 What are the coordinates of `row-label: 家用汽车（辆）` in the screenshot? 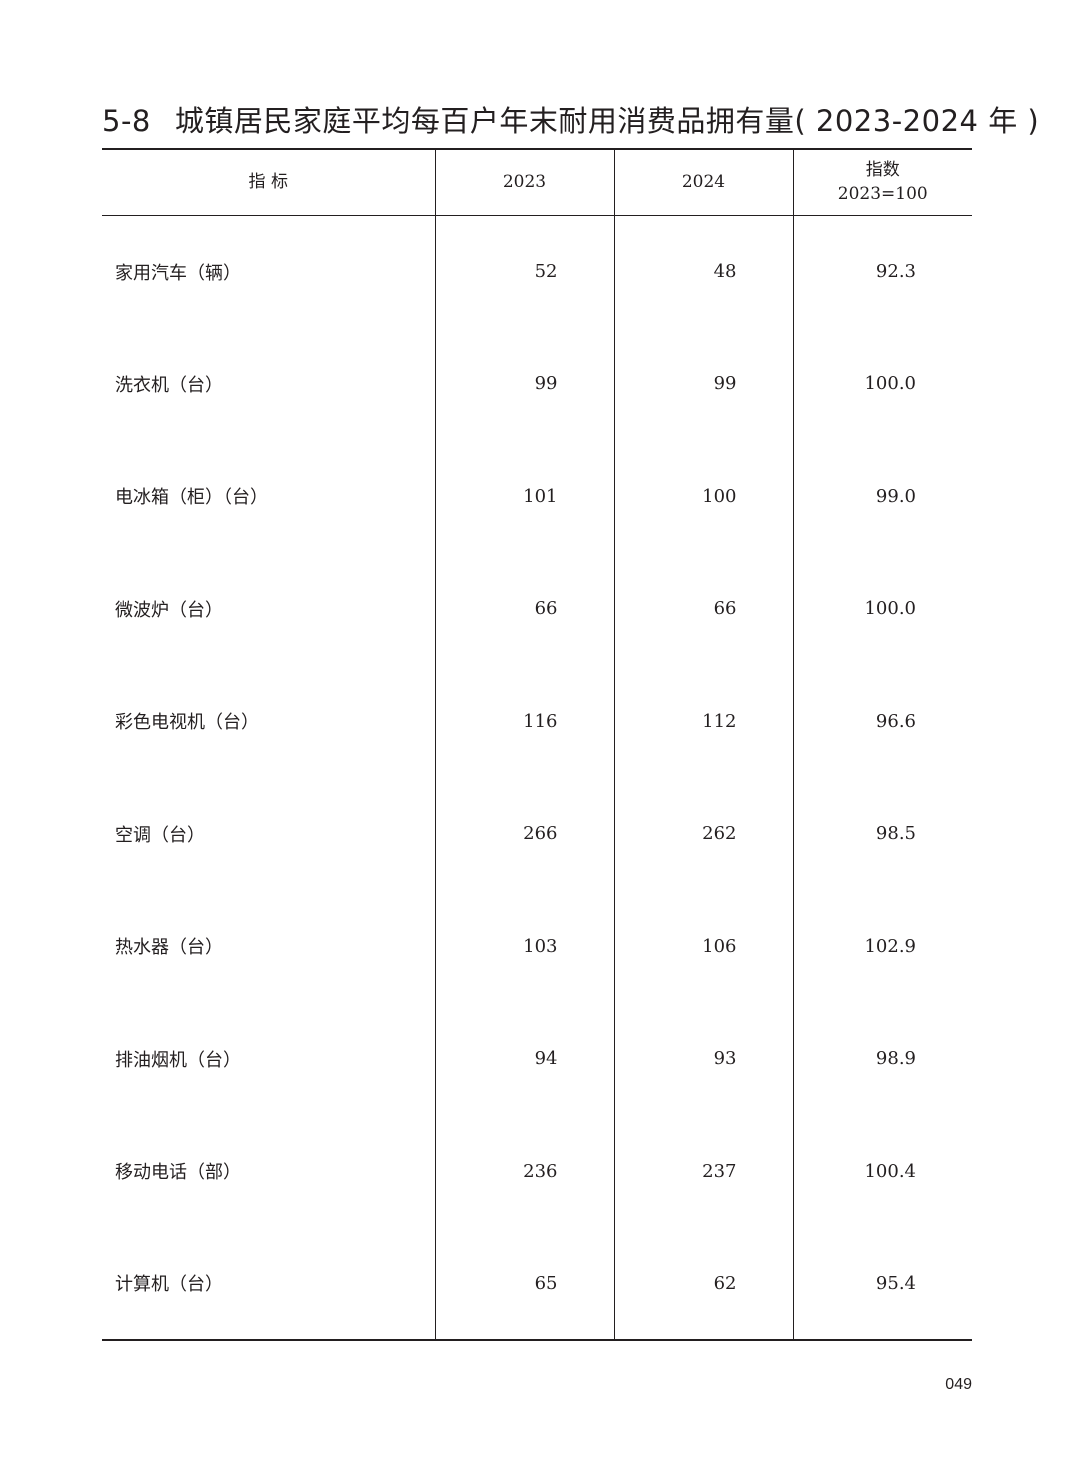 It's located at (178, 273).